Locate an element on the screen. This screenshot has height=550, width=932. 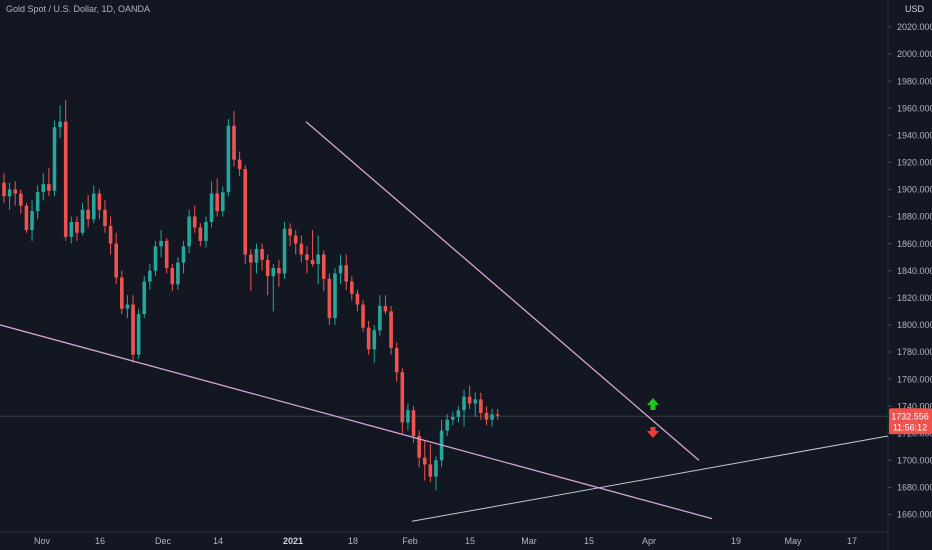
price-tick-label: 1860.000 is located at coordinates (914, 244).